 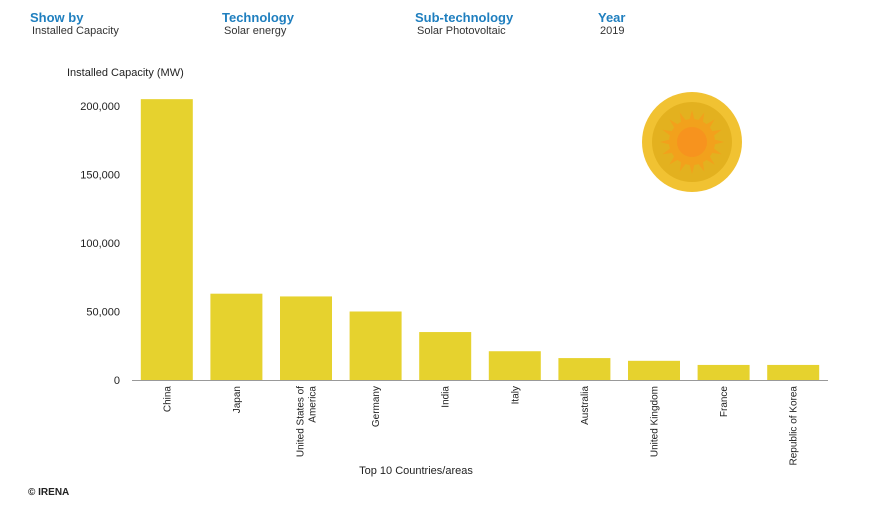 I want to click on sun-icon-core, so click(x=692, y=142).